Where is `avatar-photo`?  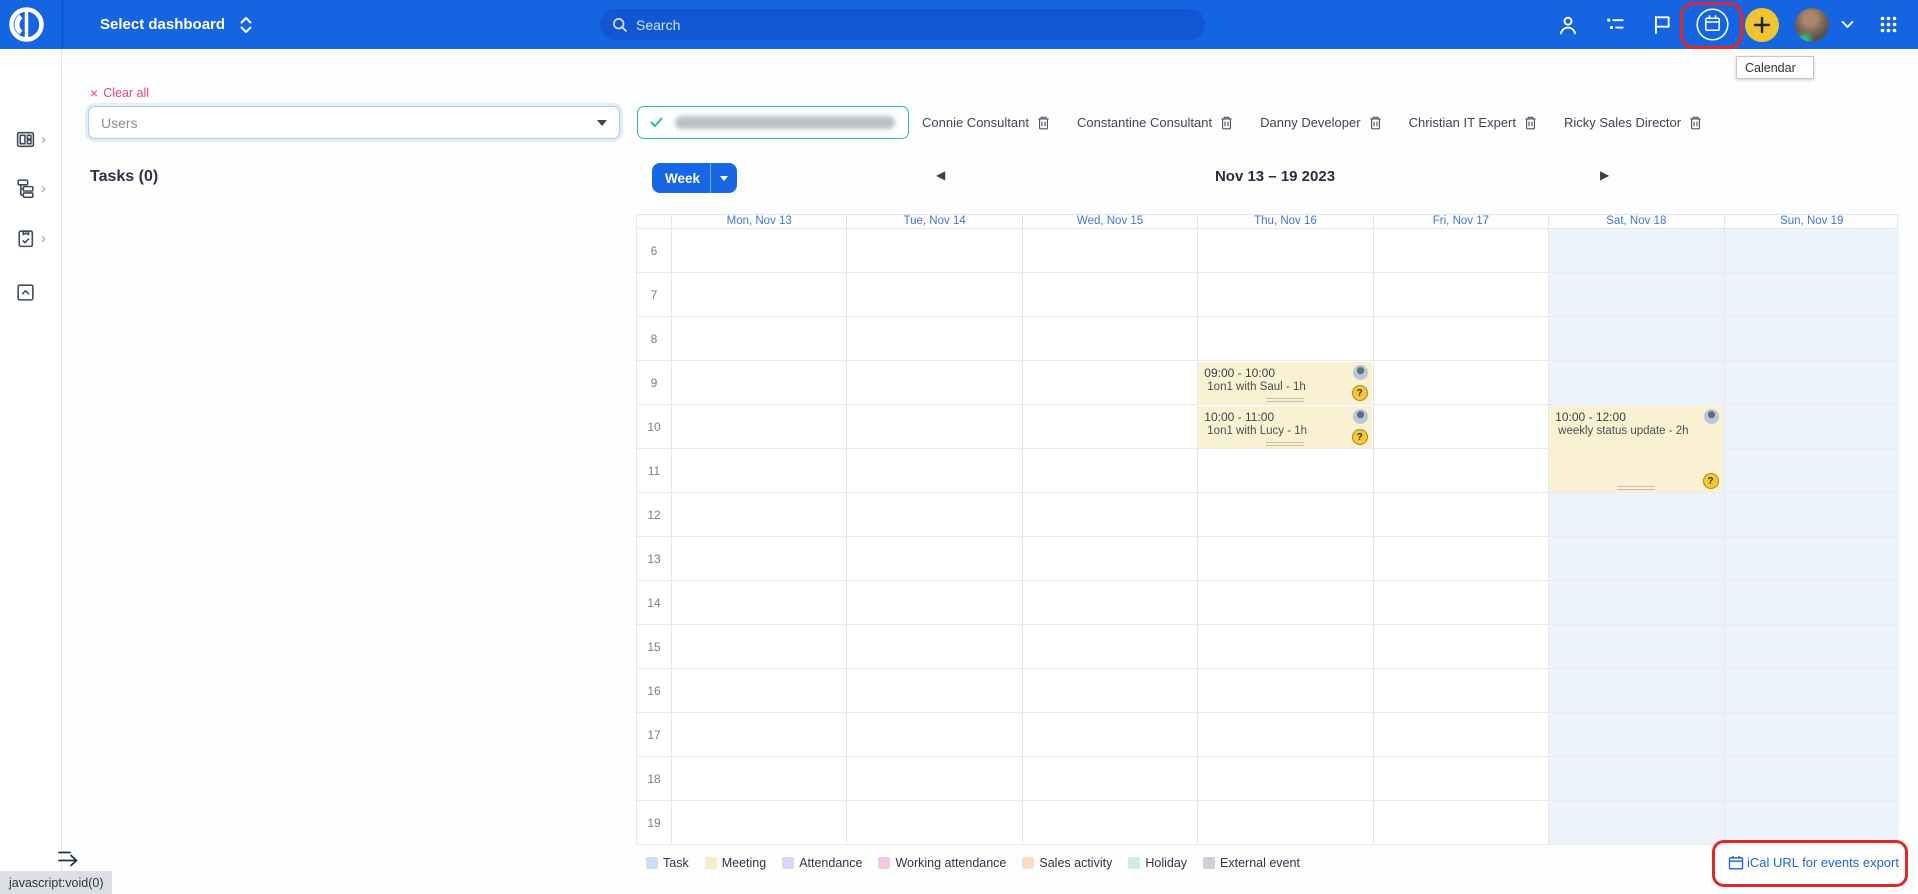
avatar-photo is located at coordinates (1812, 24).